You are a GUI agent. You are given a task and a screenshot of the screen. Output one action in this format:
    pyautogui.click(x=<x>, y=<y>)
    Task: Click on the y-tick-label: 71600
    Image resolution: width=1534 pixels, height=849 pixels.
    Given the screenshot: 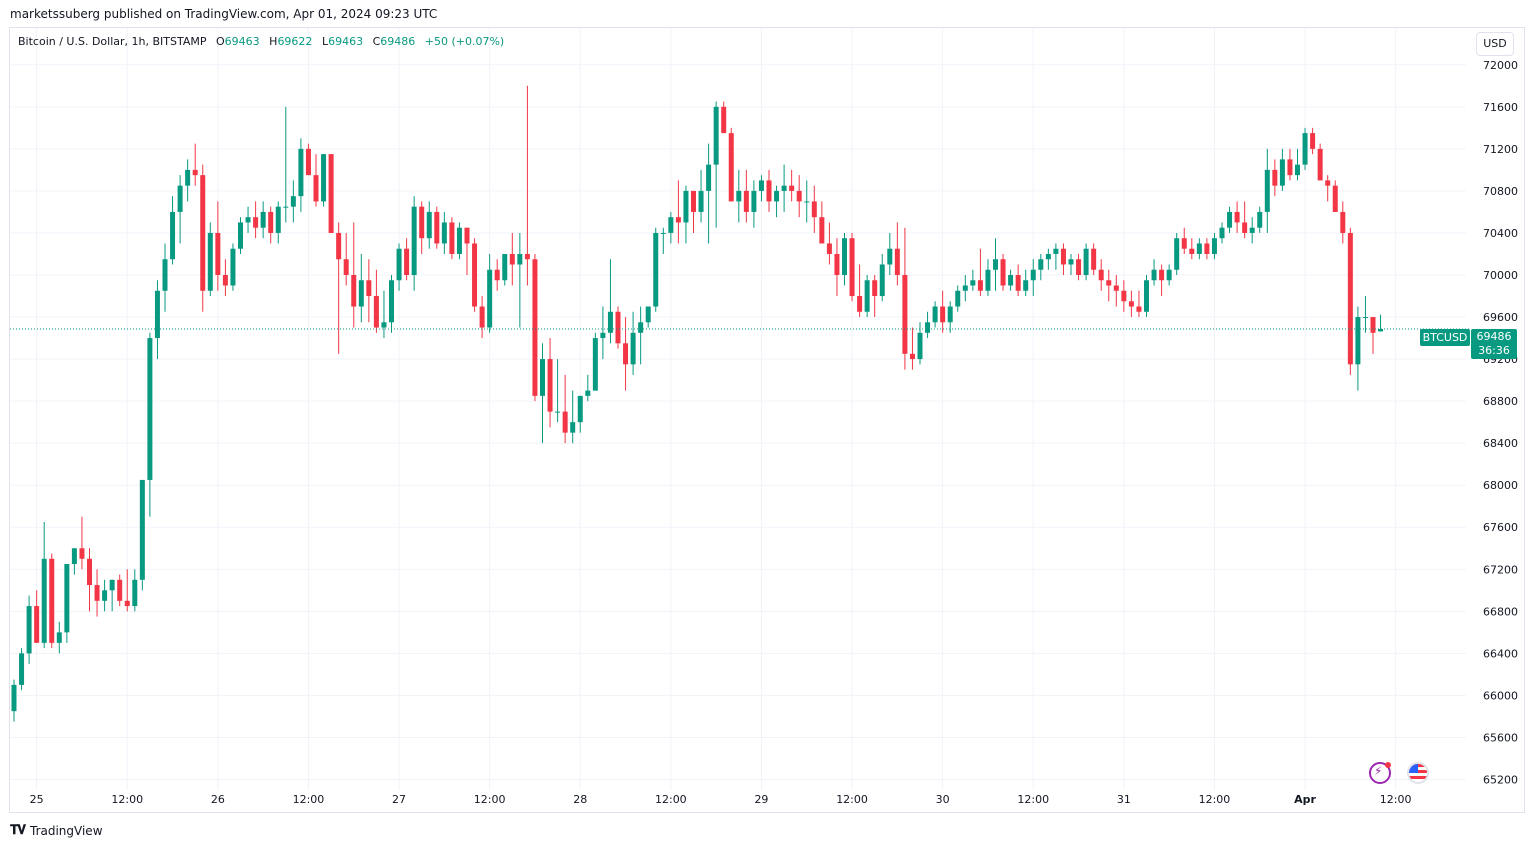 What is the action you would take?
    pyautogui.click(x=1500, y=107)
    